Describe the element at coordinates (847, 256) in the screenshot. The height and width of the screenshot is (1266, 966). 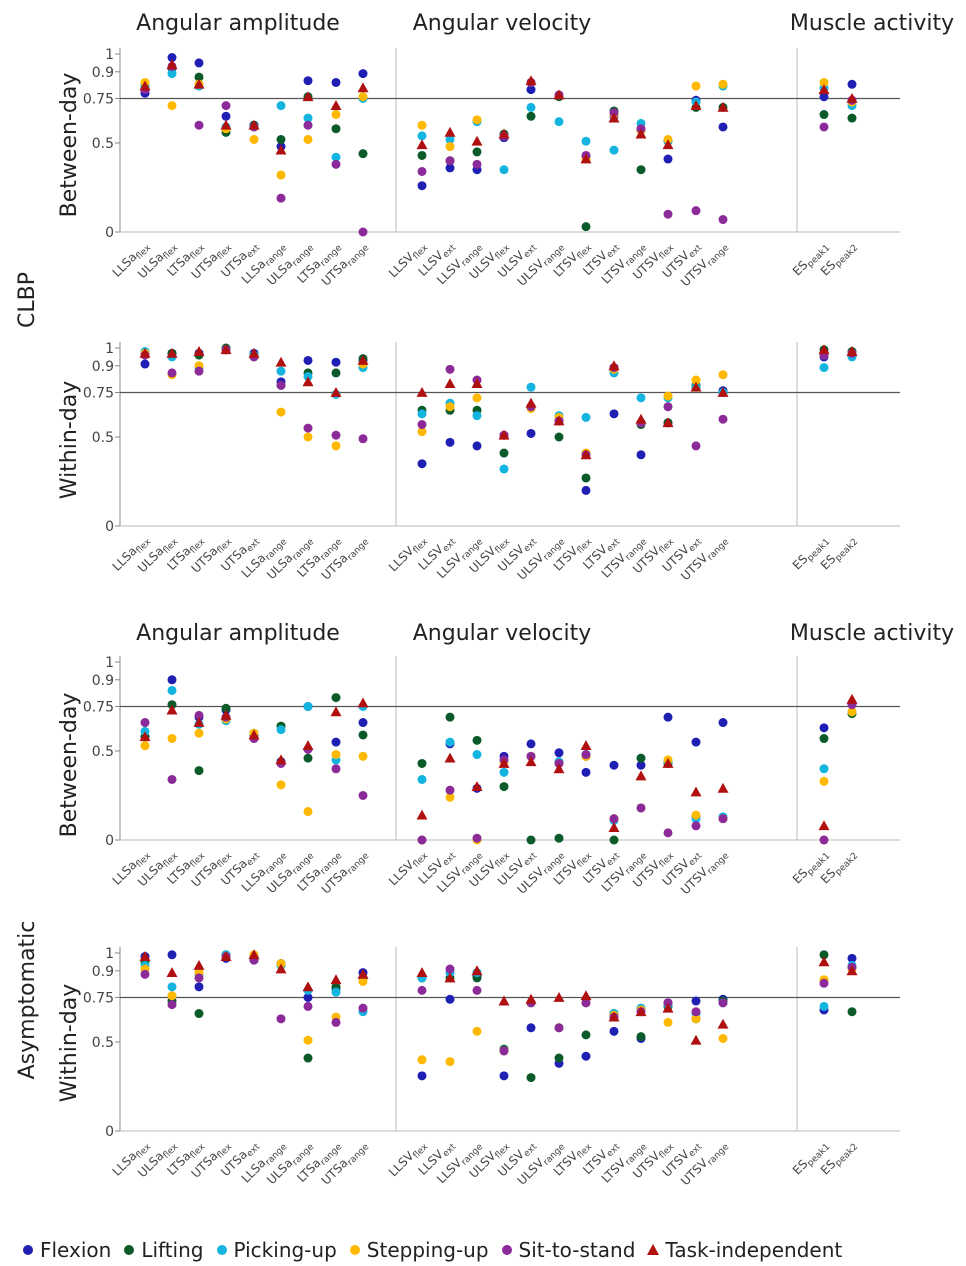
I see `x-tick-sub: peak2` at that location.